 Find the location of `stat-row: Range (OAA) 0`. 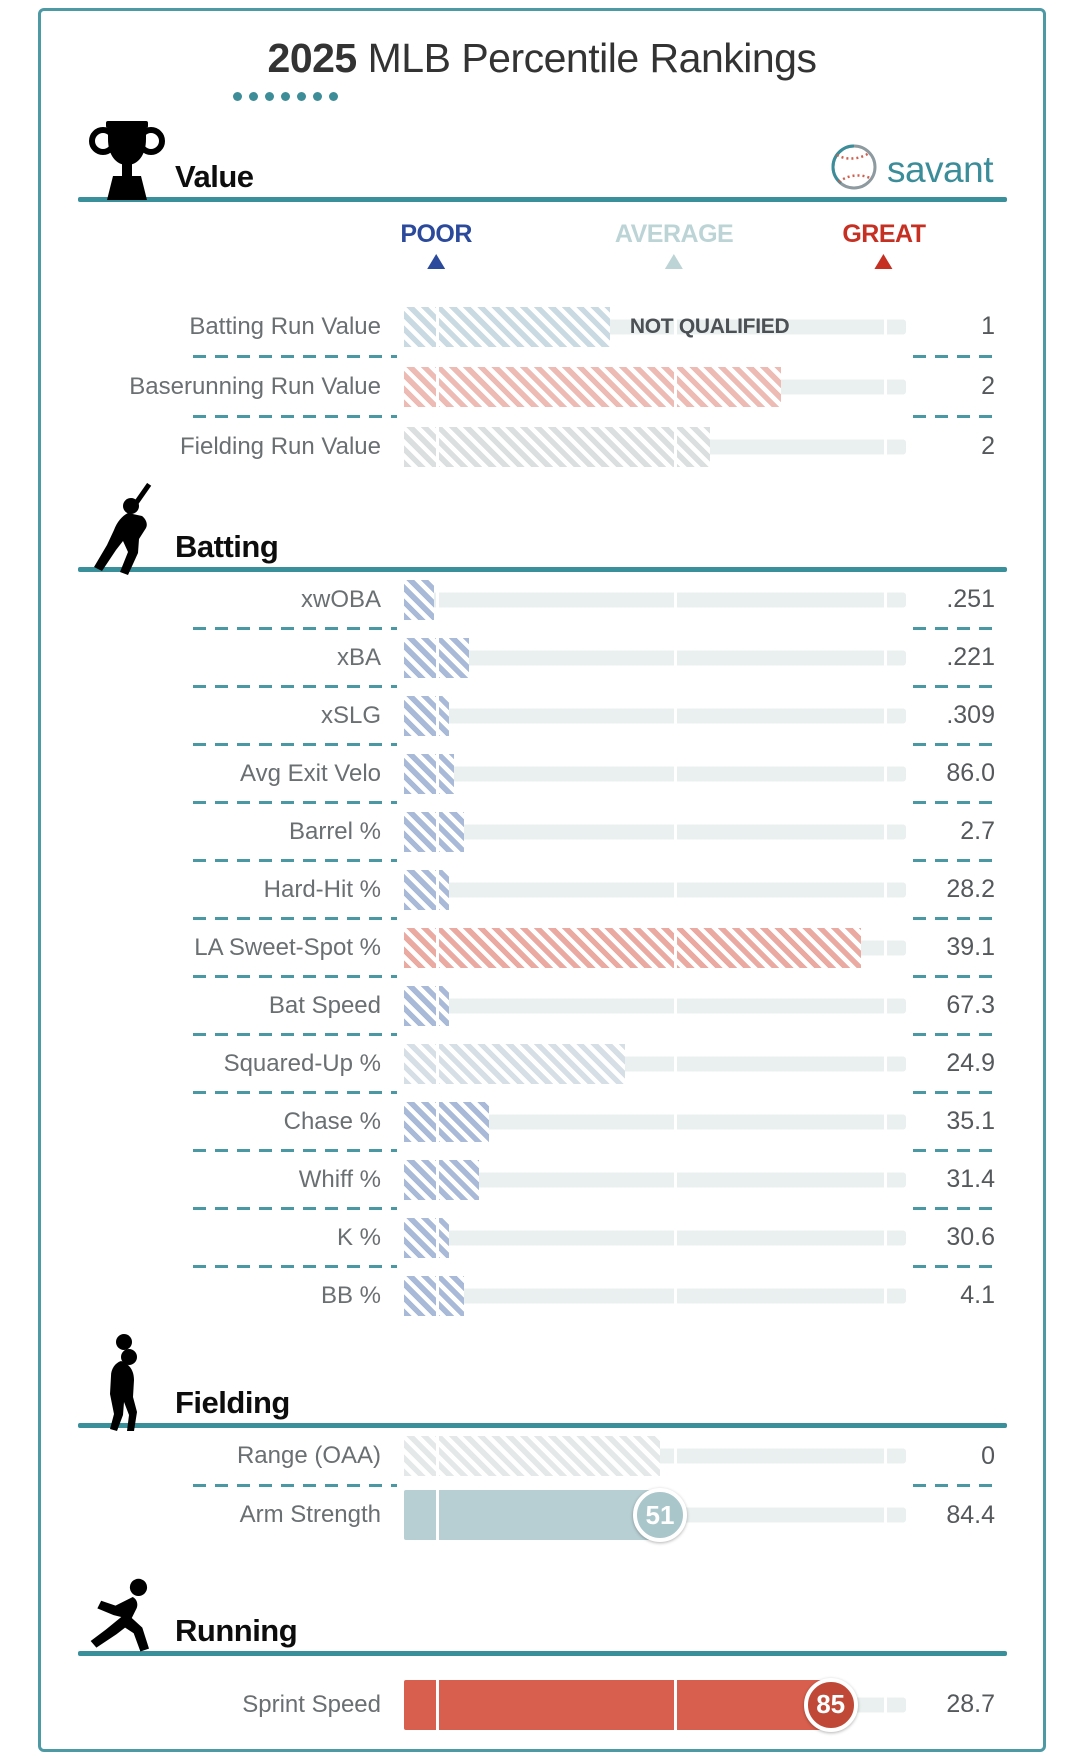

stat-row: Range (OAA) 0 is located at coordinates (542, 1456).